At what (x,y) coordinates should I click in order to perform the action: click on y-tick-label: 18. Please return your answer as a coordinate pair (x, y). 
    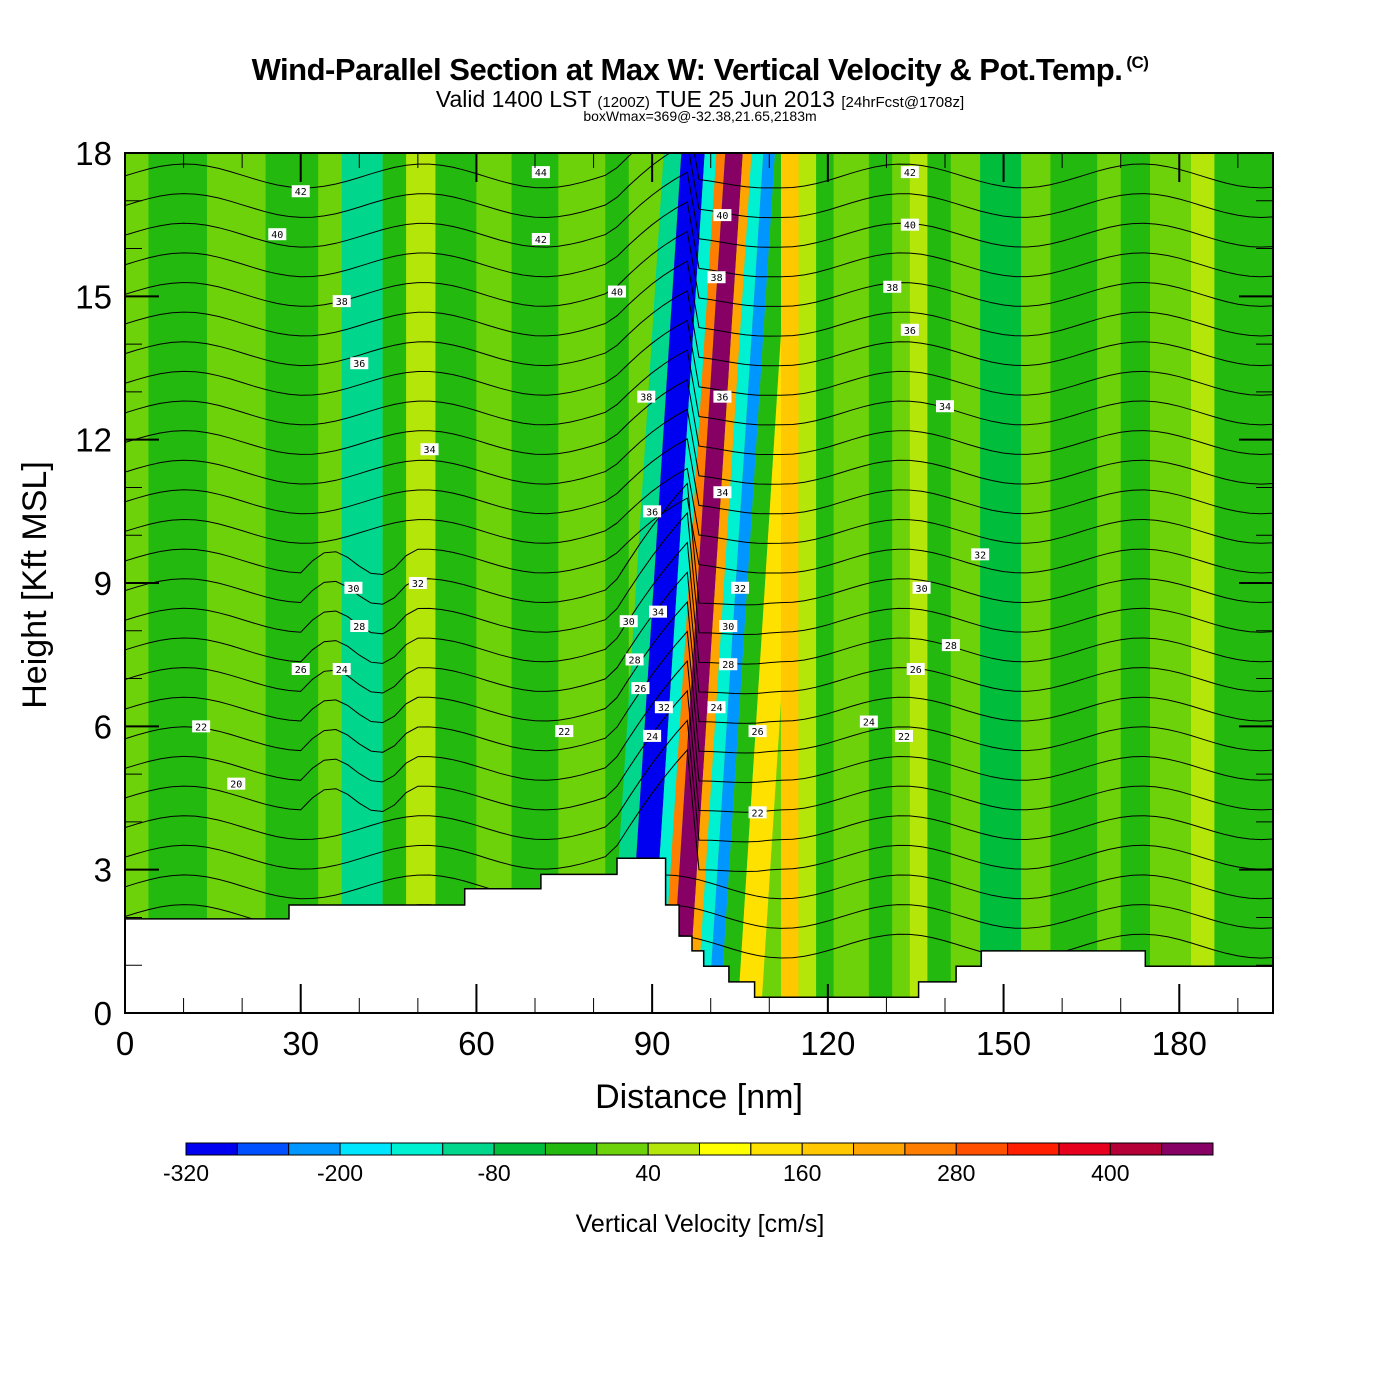
    Looking at the image, I should click on (93, 153).